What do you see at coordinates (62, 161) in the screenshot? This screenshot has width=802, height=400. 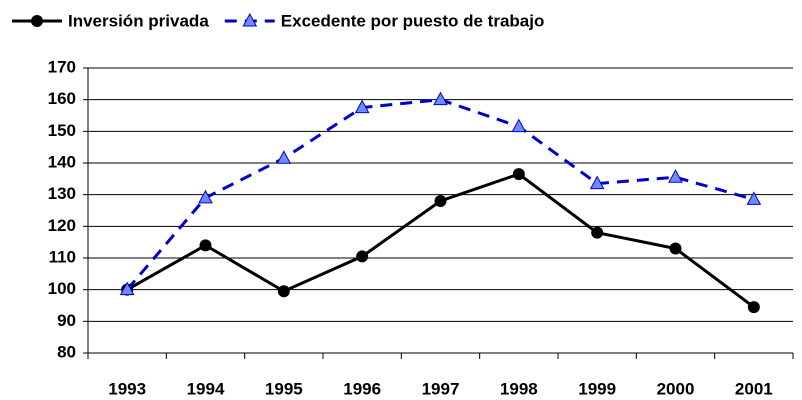 I see `y-tick-label: 140` at bounding box center [62, 161].